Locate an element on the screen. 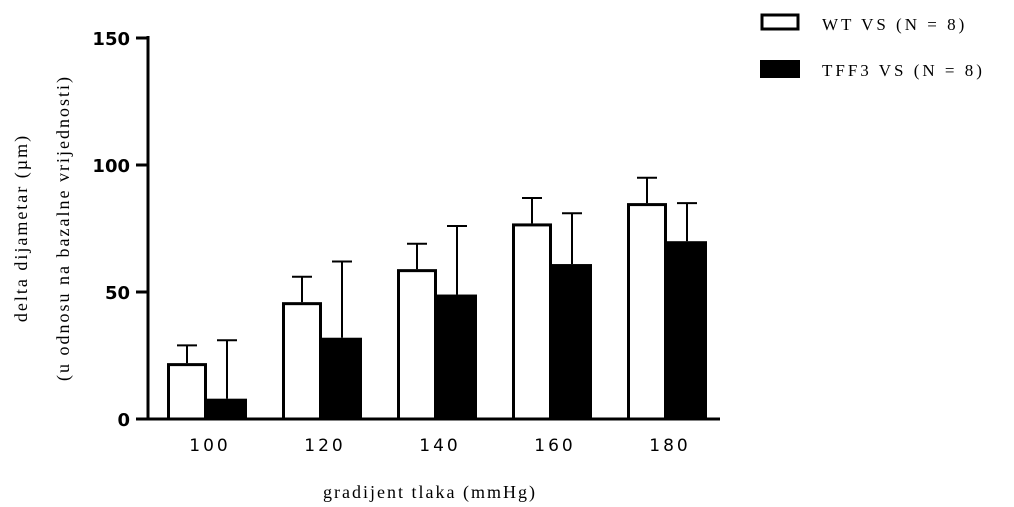 The height and width of the screenshot is (507, 1014). x-tick-label: 140 is located at coordinates (439, 446).